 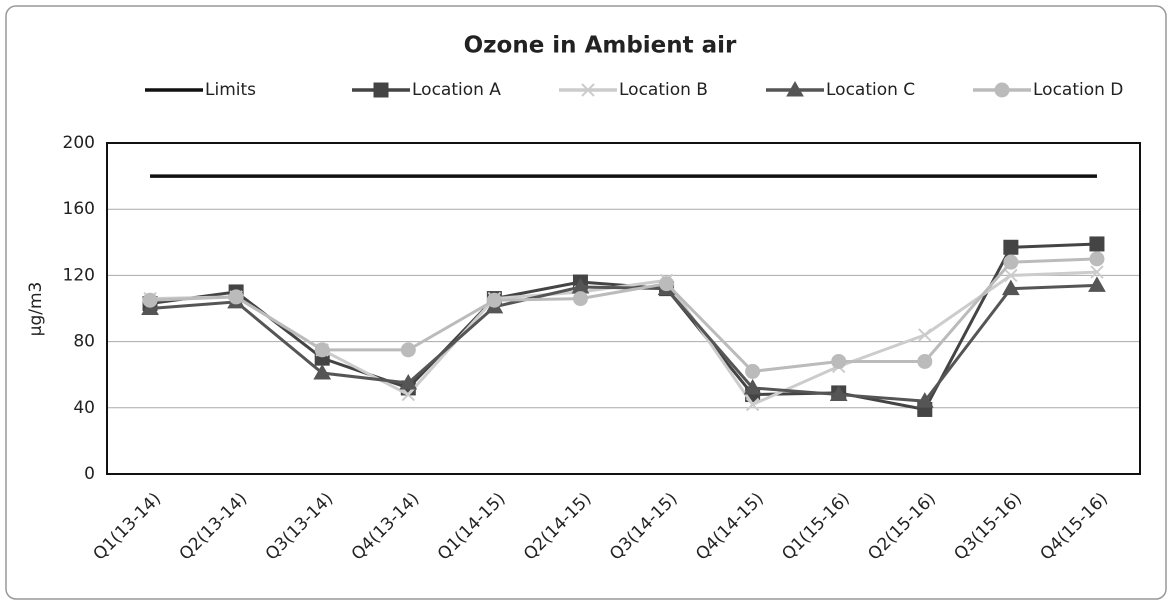 I want to click on y-tick-label: 160, so click(x=79, y=209).